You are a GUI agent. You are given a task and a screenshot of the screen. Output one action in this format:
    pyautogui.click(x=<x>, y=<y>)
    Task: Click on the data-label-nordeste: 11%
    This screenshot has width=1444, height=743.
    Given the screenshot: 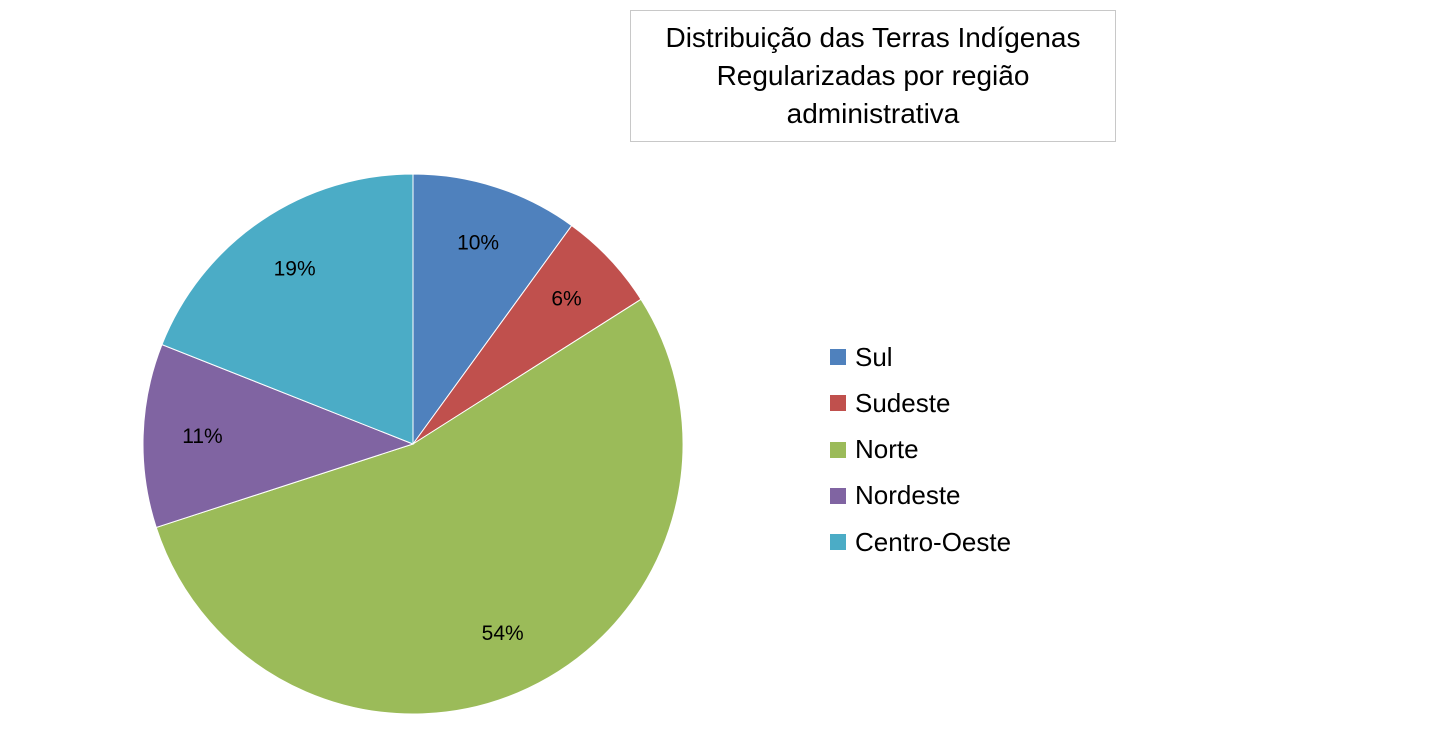 What is the action you would take?
    pyautogui.click(x=202, y=436)
    